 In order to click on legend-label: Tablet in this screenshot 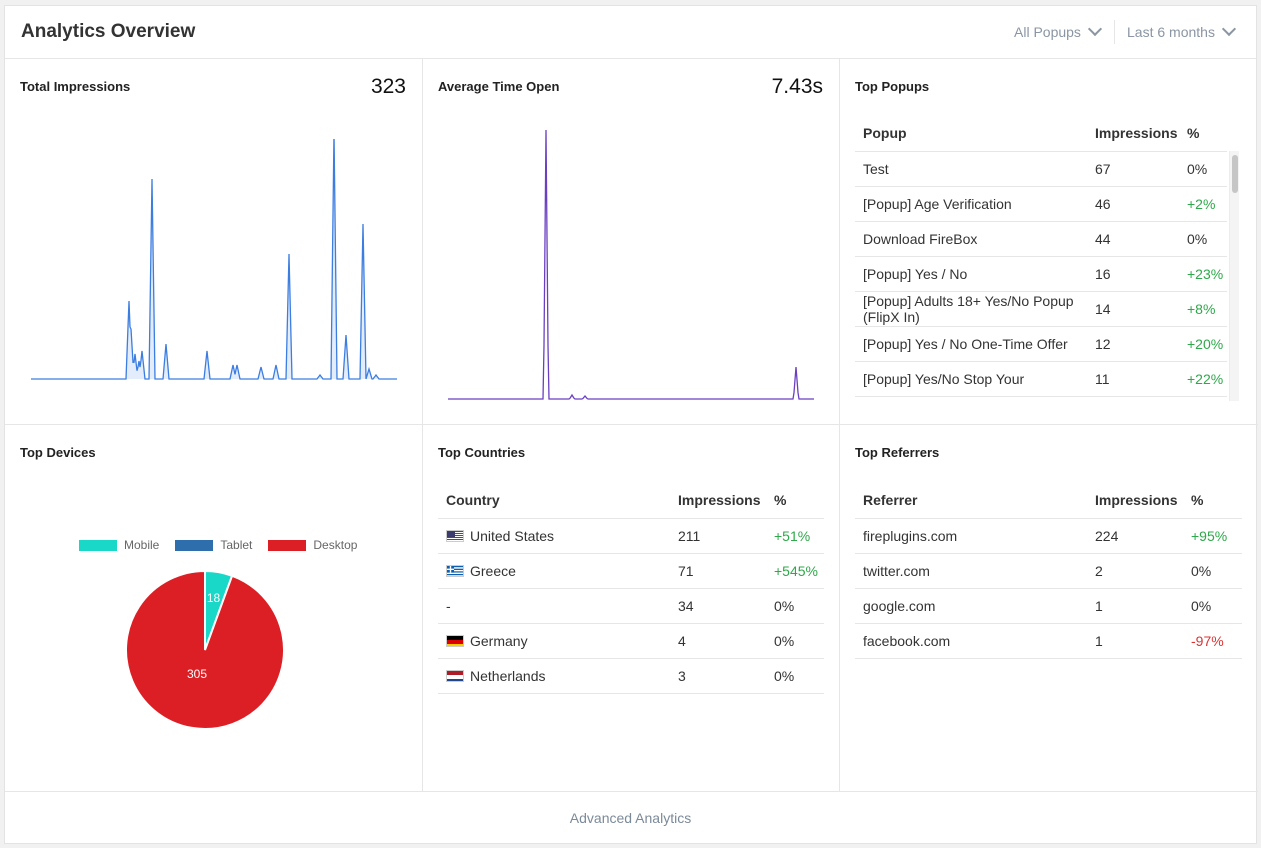, I will do `click(236, 545)`.